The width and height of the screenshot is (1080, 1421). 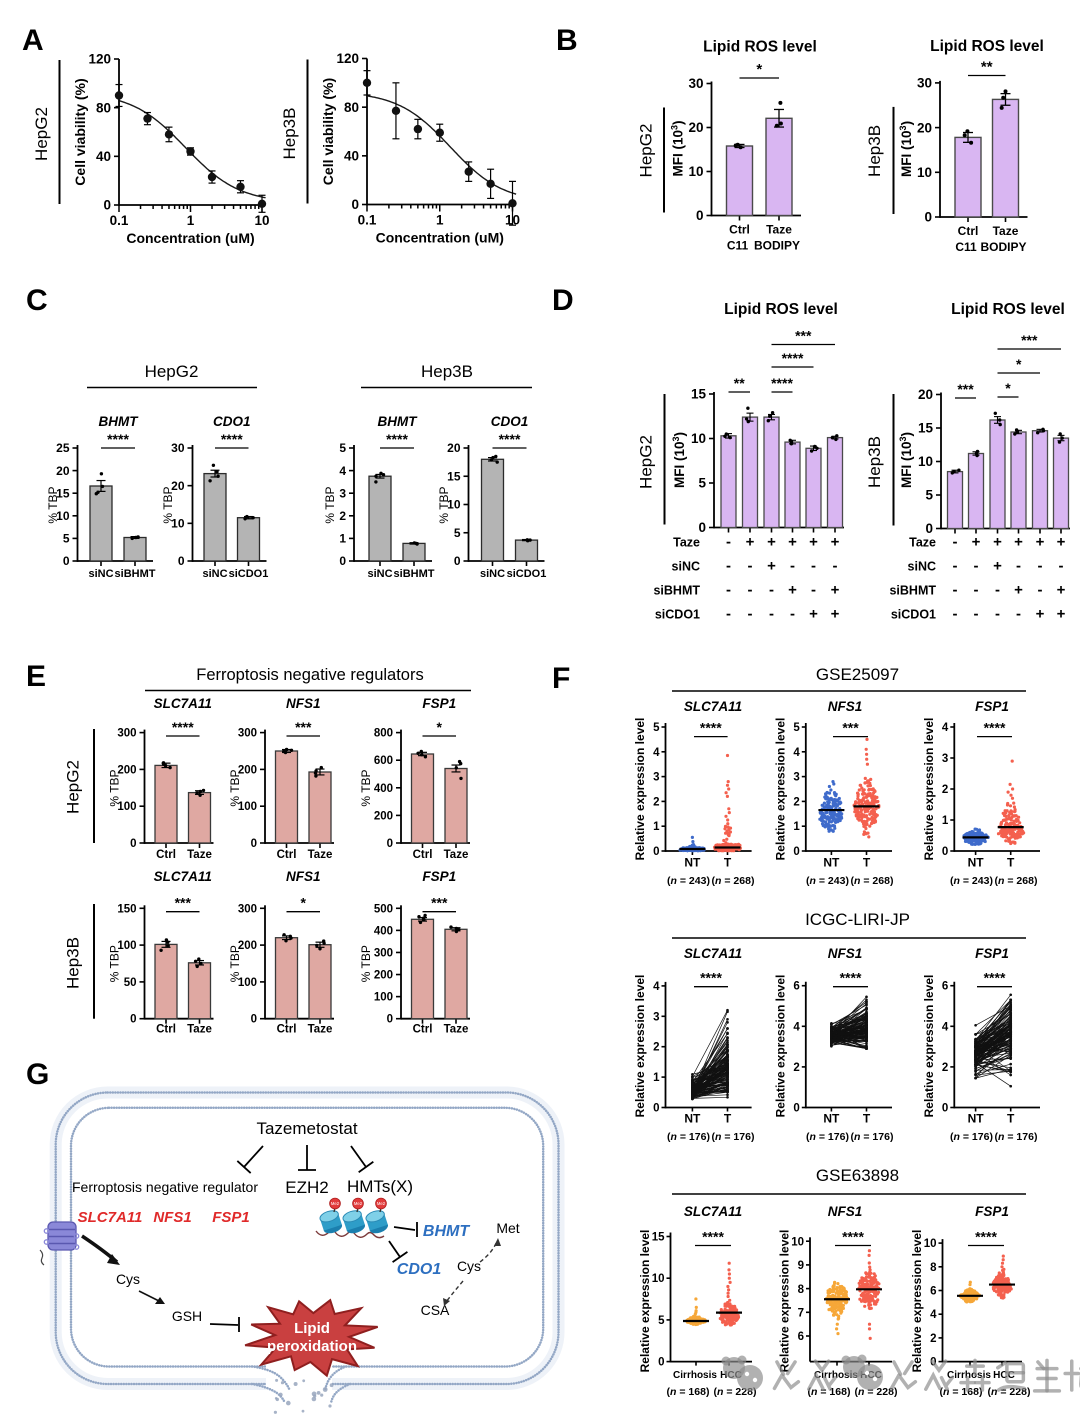 I want to click on svg-text: CDO1, so click(x=510, y=421).